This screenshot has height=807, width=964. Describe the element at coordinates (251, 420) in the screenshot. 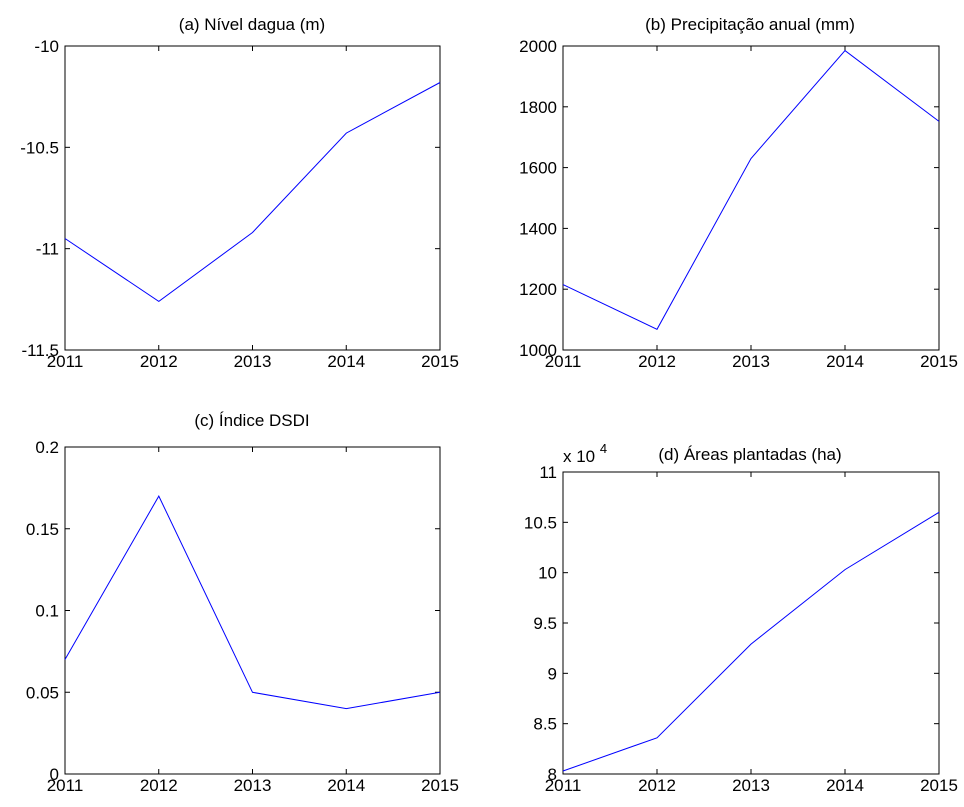

I see `subplot-c-title: (c) Índice DSDI` at that location.